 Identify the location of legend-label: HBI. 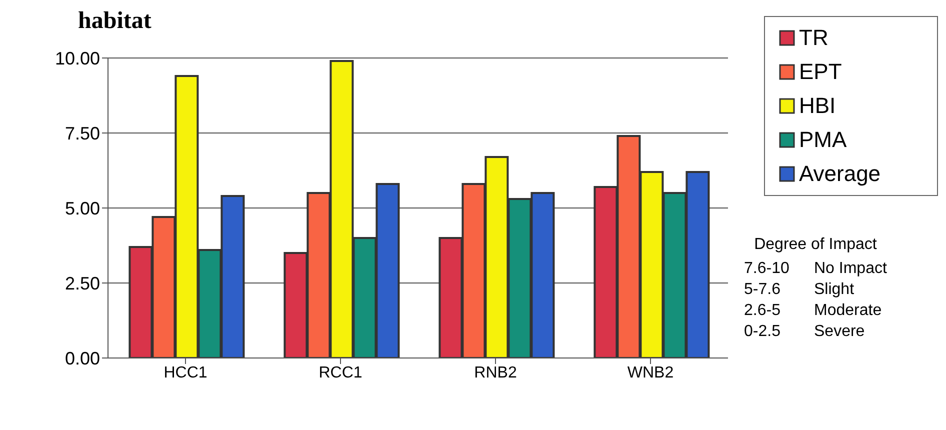
(817, 106).